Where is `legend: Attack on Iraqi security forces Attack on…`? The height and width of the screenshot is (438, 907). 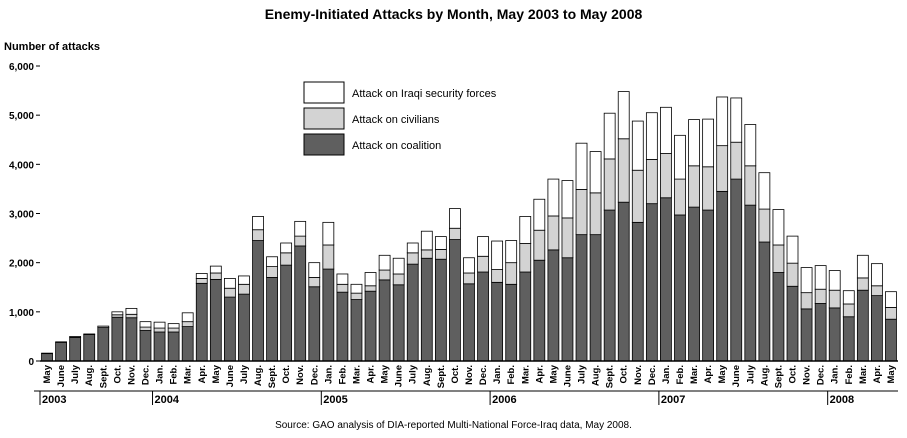 legend: Attack on Iraqi security forces Attack on… is located at coordinates (400, 118).